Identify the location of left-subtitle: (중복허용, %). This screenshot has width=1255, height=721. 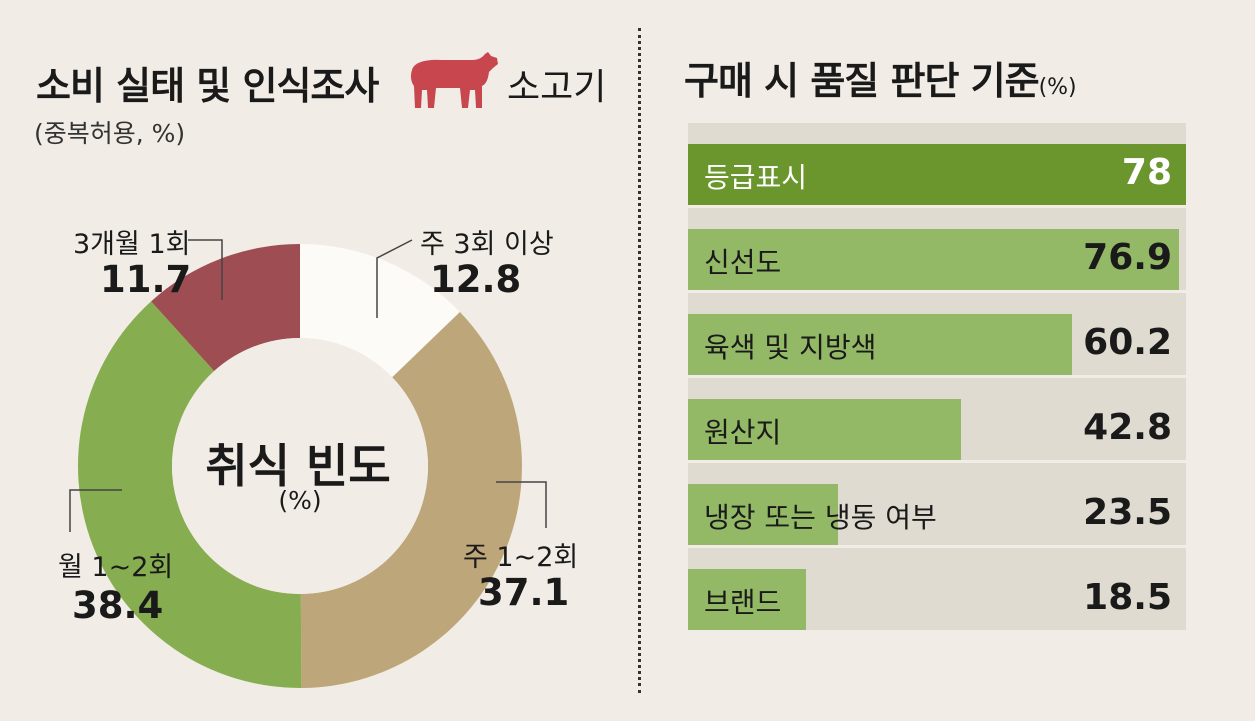
(110, 133).